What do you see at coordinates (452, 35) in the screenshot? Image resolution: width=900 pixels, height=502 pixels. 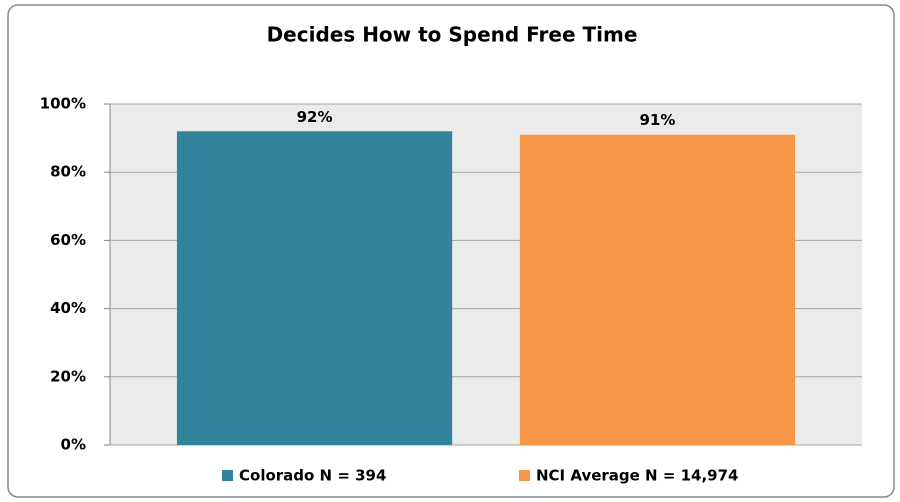 I see `chart-title: Decides How to Spend Free Time` at bounding box center [452, 35].